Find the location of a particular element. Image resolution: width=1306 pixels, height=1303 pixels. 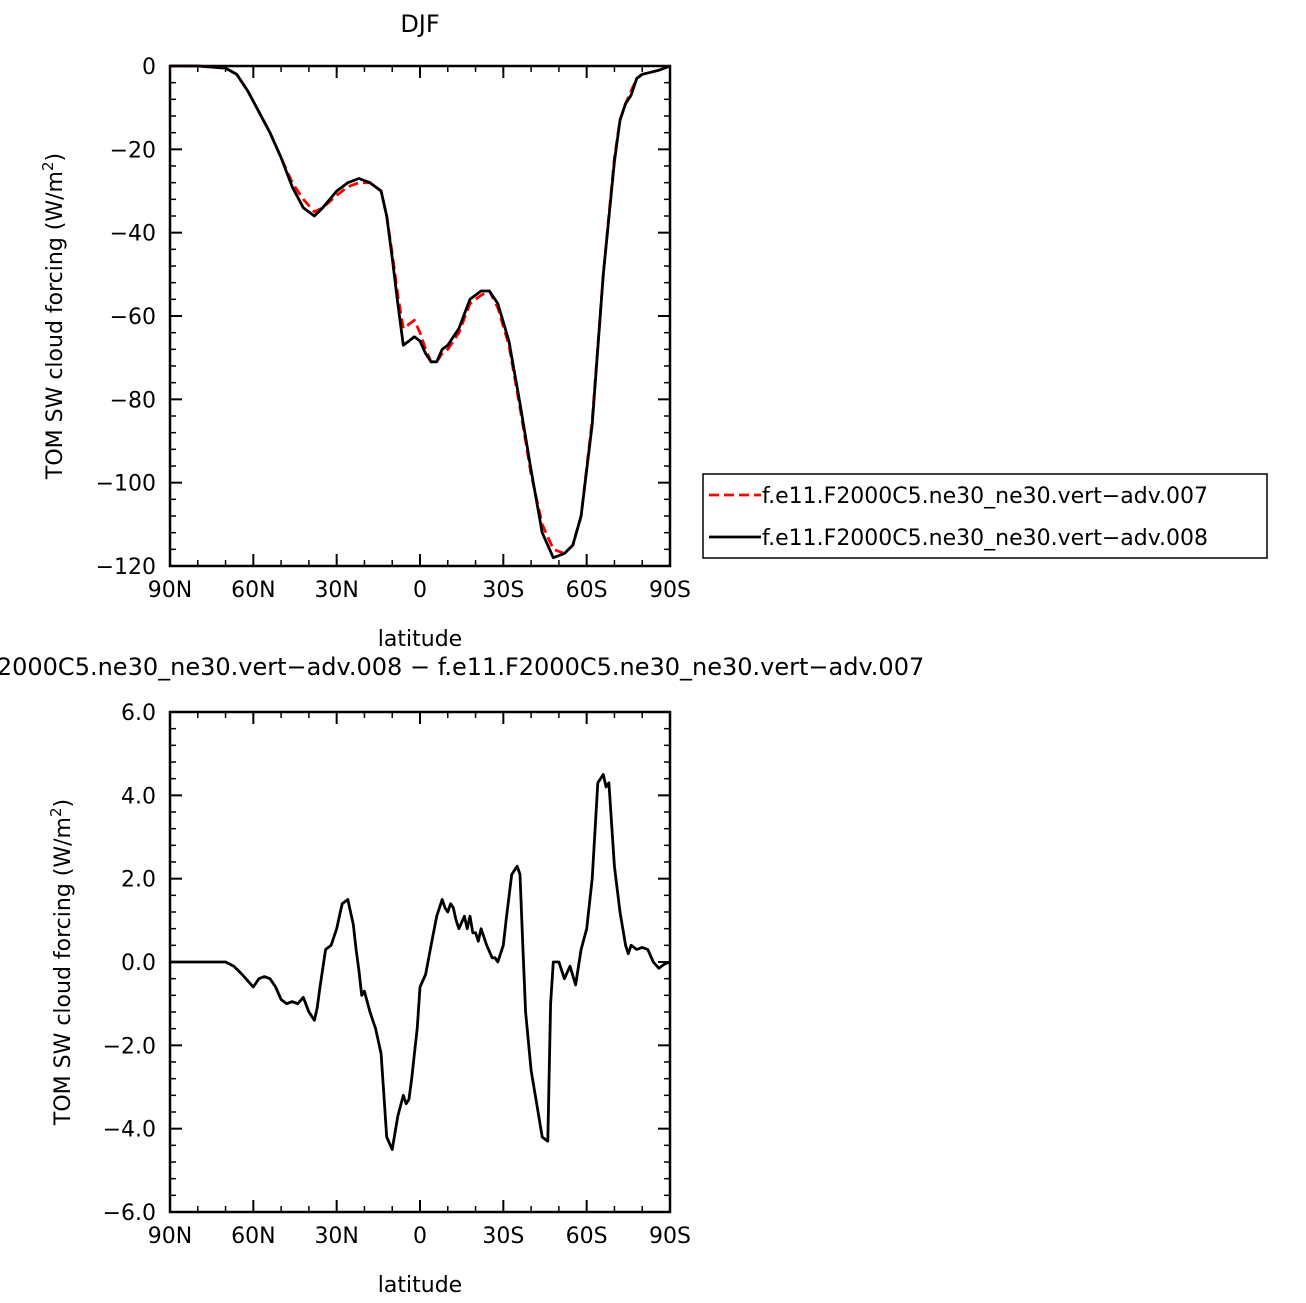

legend-entry-1: f.e11.F2000C5.ne30_ne30.vert−adv.007 is located at coordinates (985, 496).